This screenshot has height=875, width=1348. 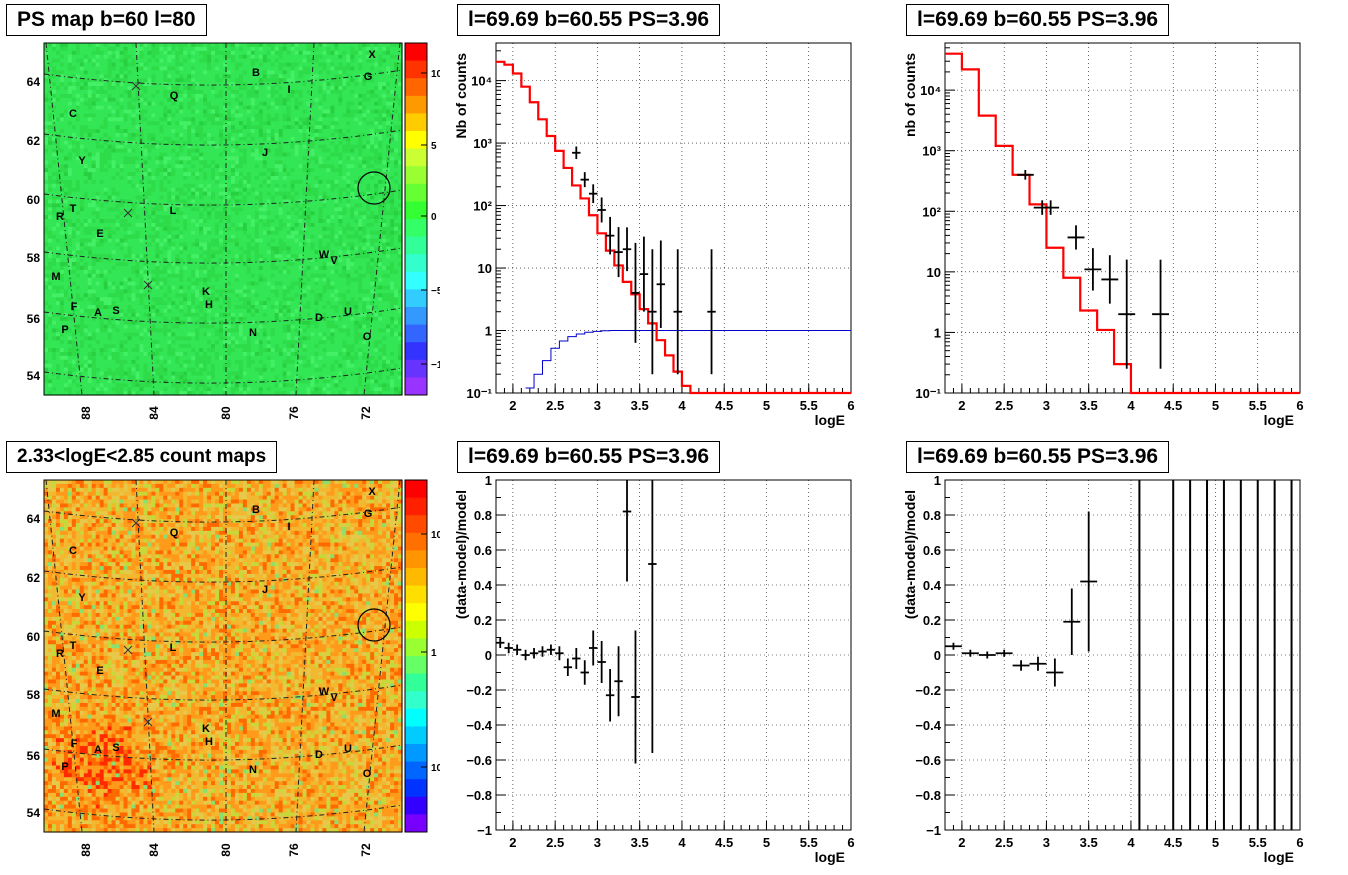 I want to click on source-label: G, so click(x=368, y=77).